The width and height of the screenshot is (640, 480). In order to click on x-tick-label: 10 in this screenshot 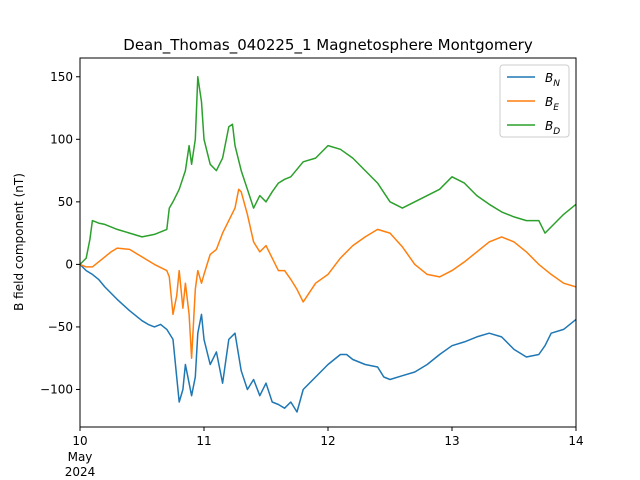, I will do `click(79, 441)`.